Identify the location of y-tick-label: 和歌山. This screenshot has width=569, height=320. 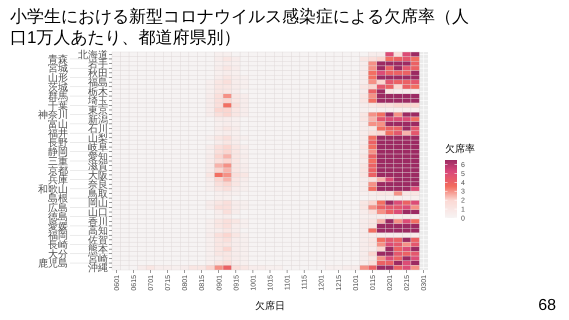
(53, 189).